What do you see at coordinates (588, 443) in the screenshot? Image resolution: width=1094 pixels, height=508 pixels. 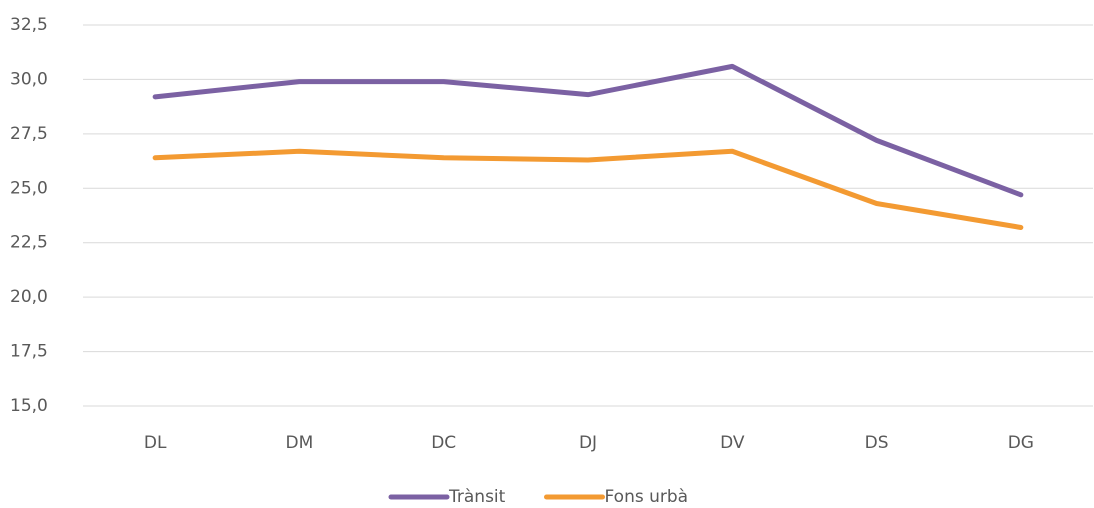 I see `x-tick-label: DJ` at bounding box center [588, 443].